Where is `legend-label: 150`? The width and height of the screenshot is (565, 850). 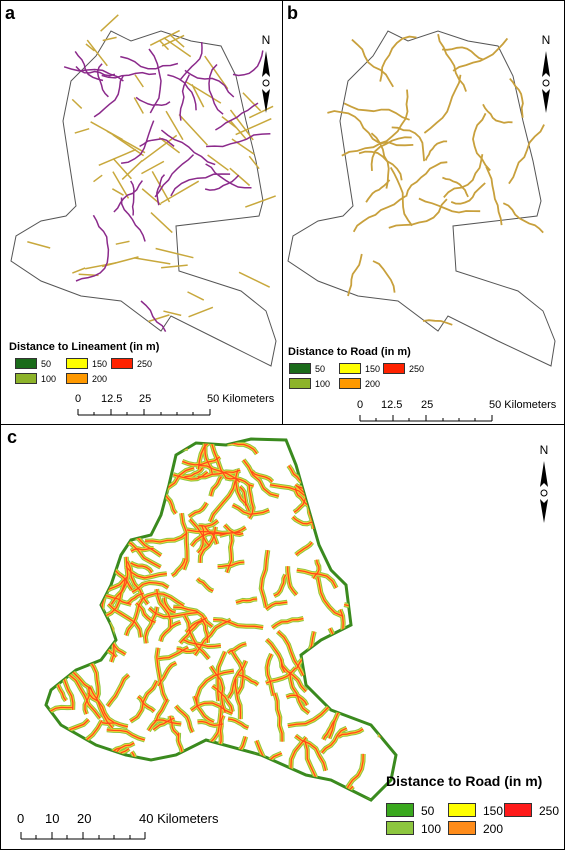
legend-label: 150 is located at coordinates (493, 811).